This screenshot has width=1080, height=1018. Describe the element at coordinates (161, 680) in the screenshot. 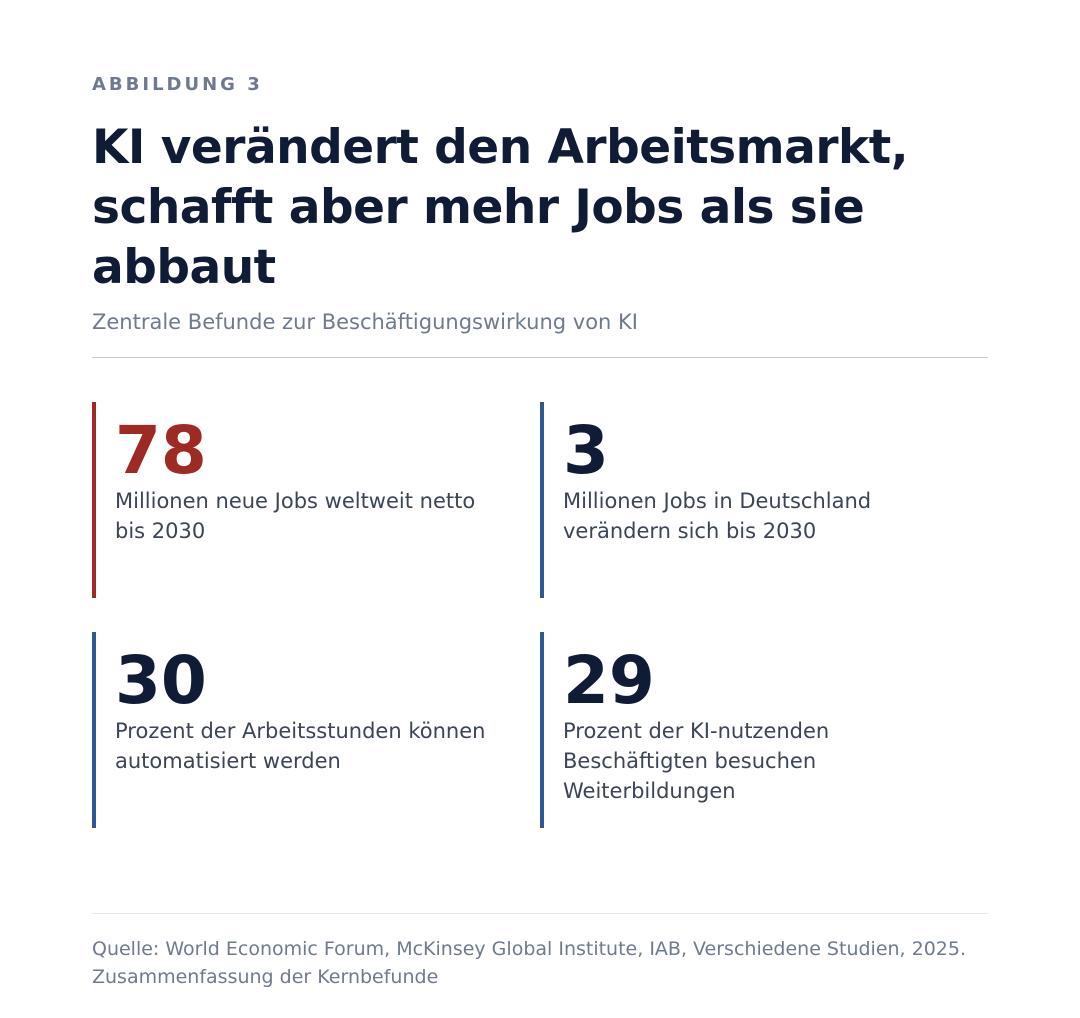

I see `stat-value: 30` at that location.